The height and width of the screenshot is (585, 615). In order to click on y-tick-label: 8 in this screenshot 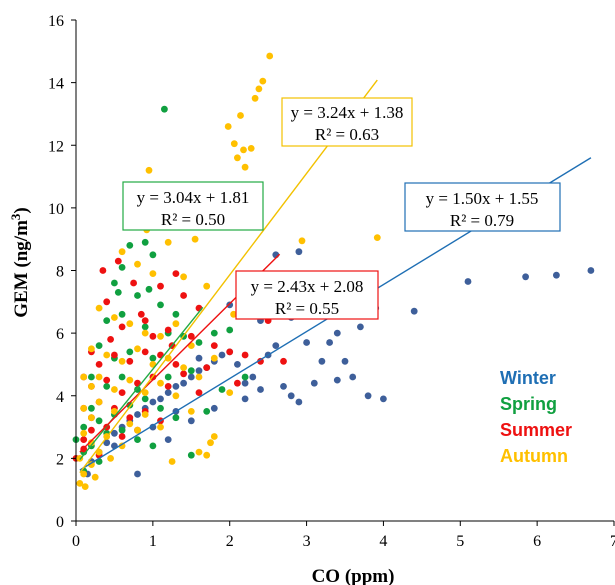, I will do `click(60, 272)`.